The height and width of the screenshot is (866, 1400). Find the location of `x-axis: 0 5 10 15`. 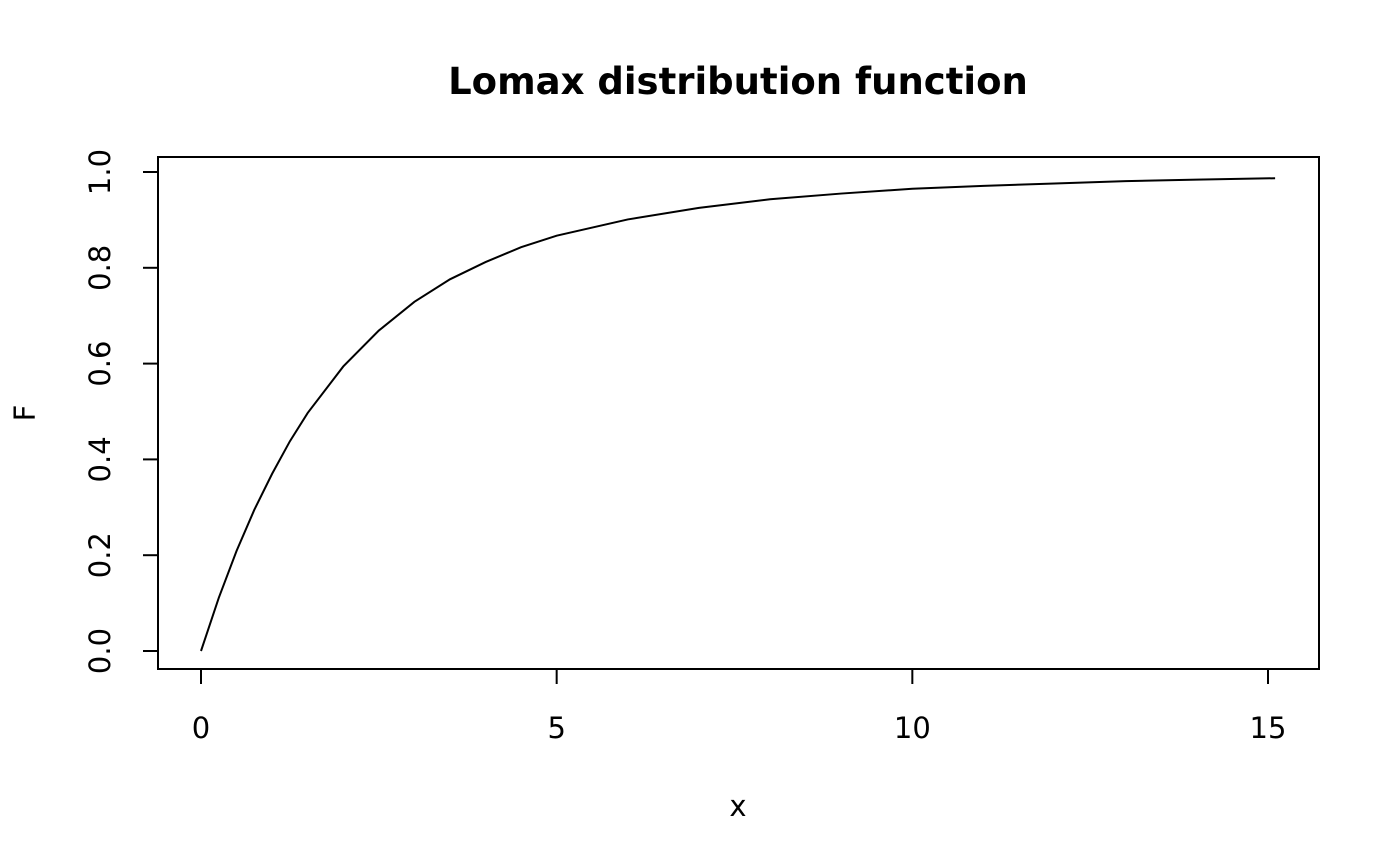

x-axis: 0 5 10 15 is located at coordinates (739, 706).